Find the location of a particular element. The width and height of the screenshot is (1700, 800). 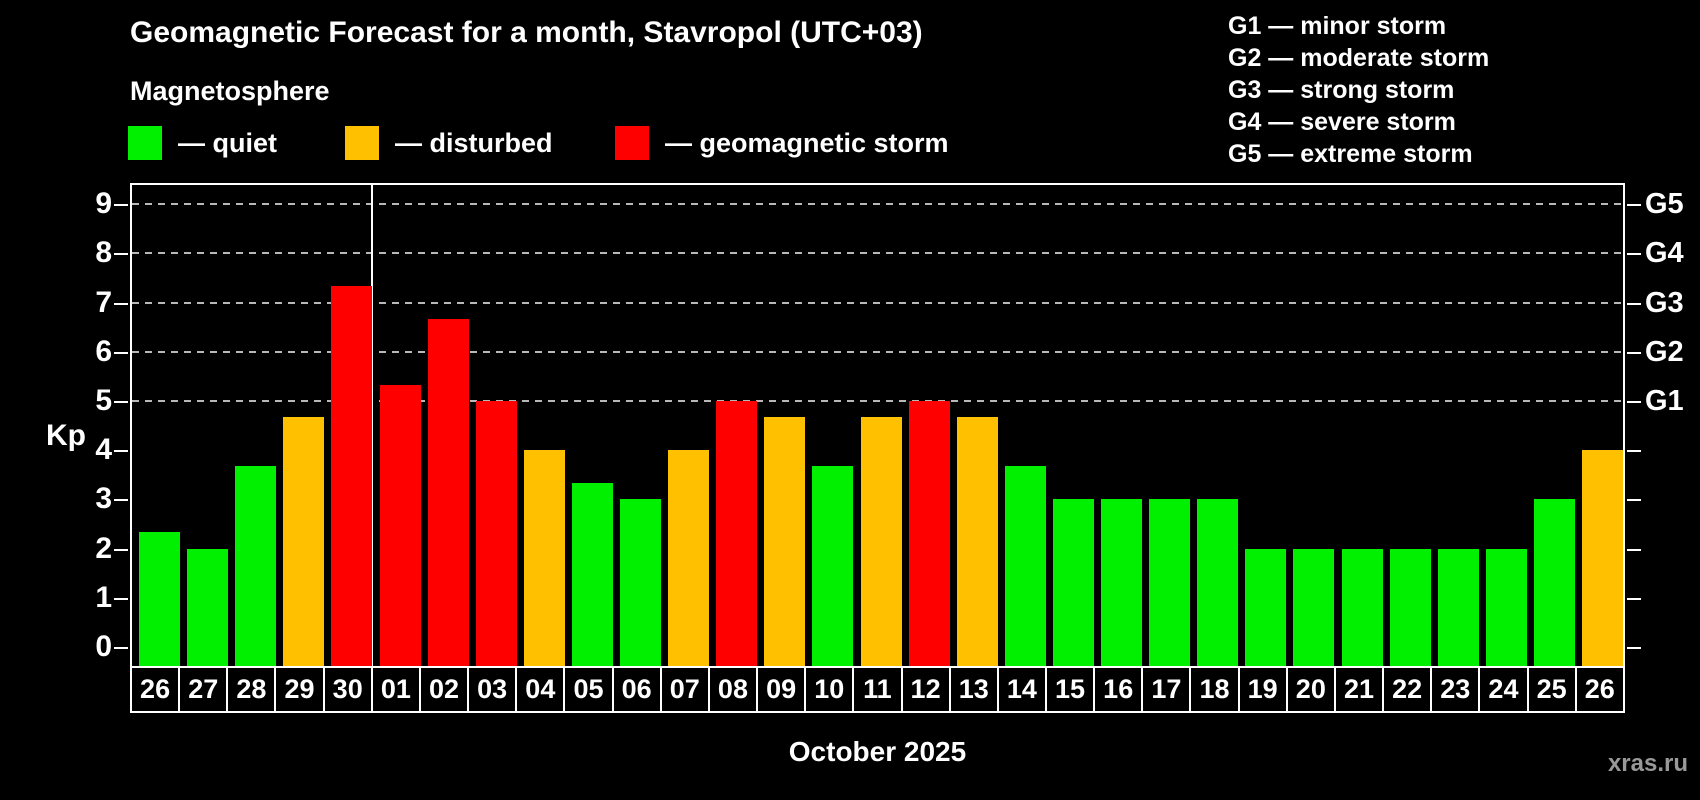

day-label-cell: 15 is located at coordinates (1068, 689).